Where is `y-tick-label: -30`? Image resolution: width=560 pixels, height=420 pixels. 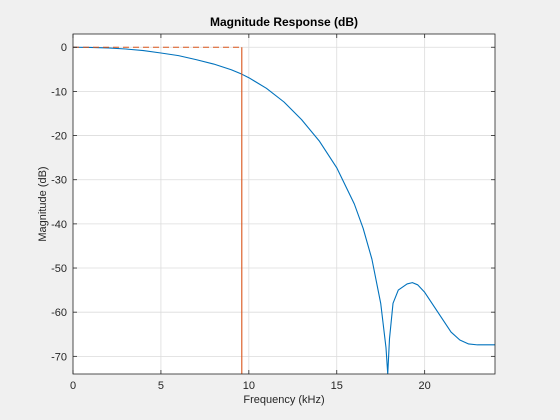
y-tick-label: -30 is located at coordinates (59, 181).